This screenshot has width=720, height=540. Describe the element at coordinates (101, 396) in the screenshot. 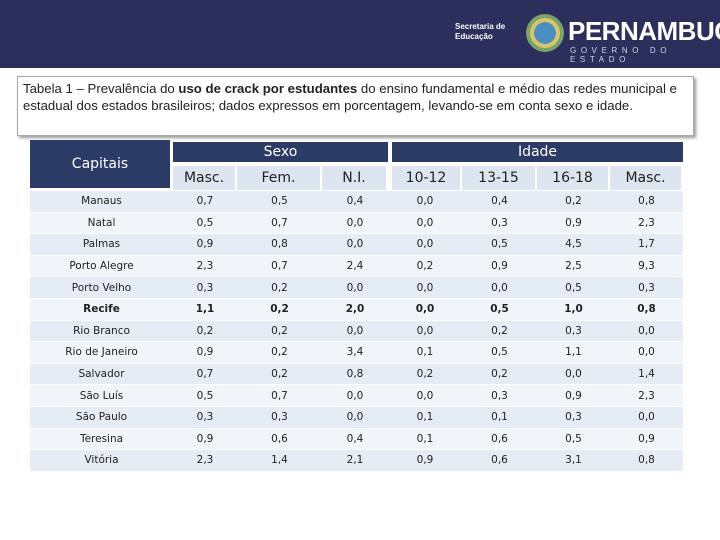

I see `capital-cell: São Luís` at that location.